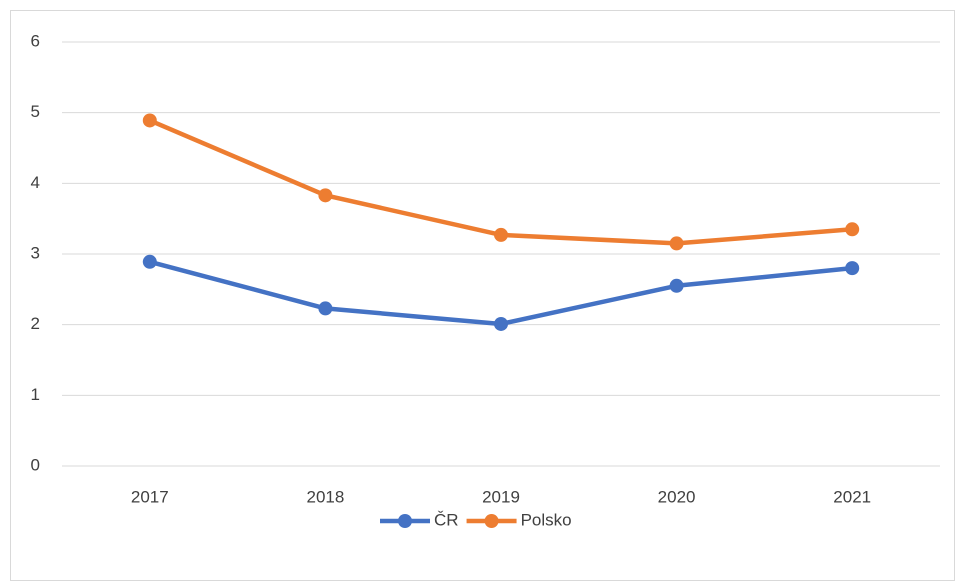 The height and width of the screenshot is (583, 957). What do you see at coordinates (150, 496) in the screenshot?
I see `x-tick-label: 2017` at bounding box center [150, 496].